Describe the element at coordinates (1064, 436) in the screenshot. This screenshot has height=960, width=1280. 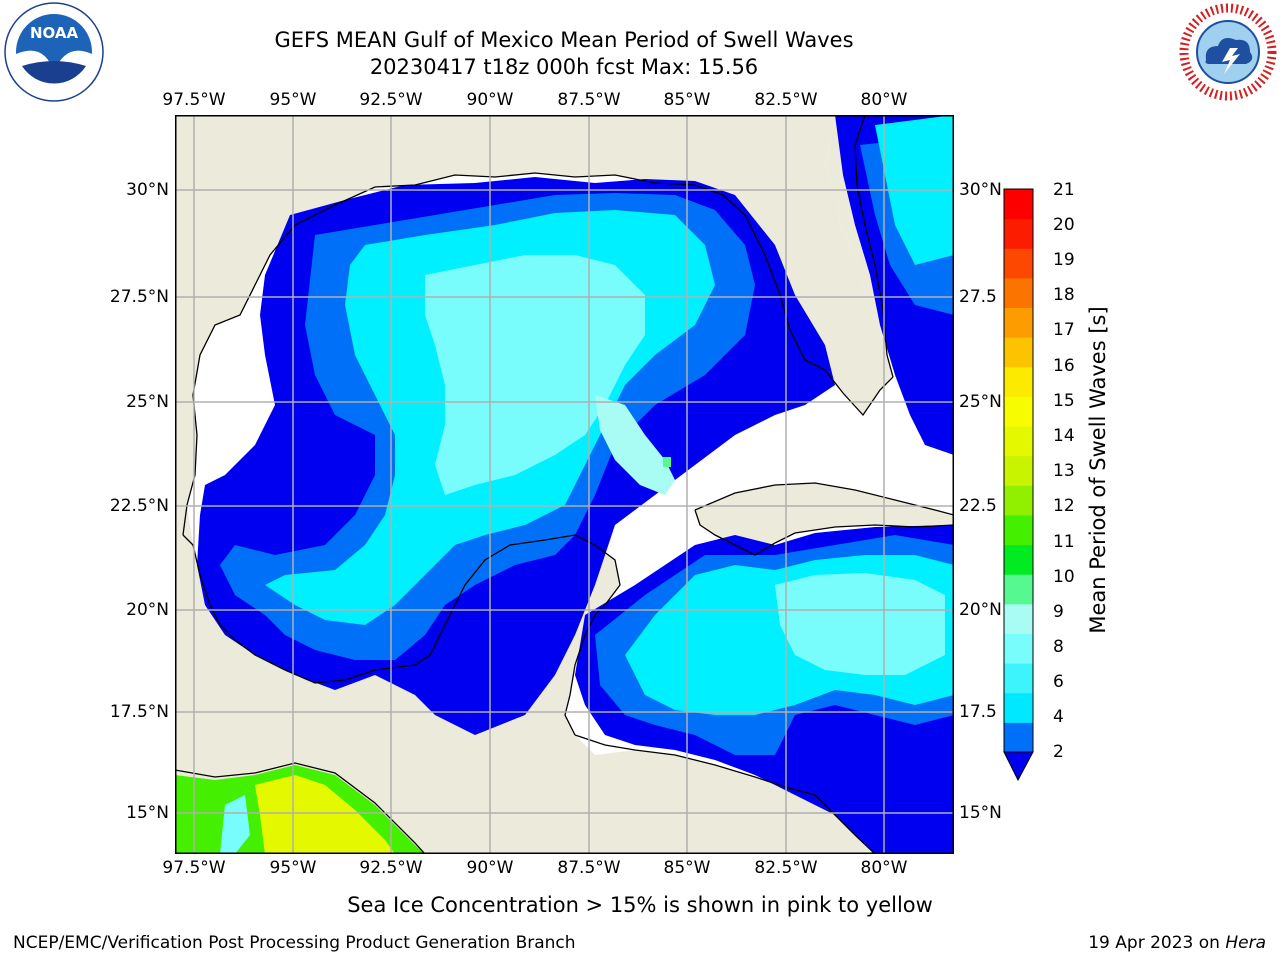
I see `colorbar-tick: 14` at that location.